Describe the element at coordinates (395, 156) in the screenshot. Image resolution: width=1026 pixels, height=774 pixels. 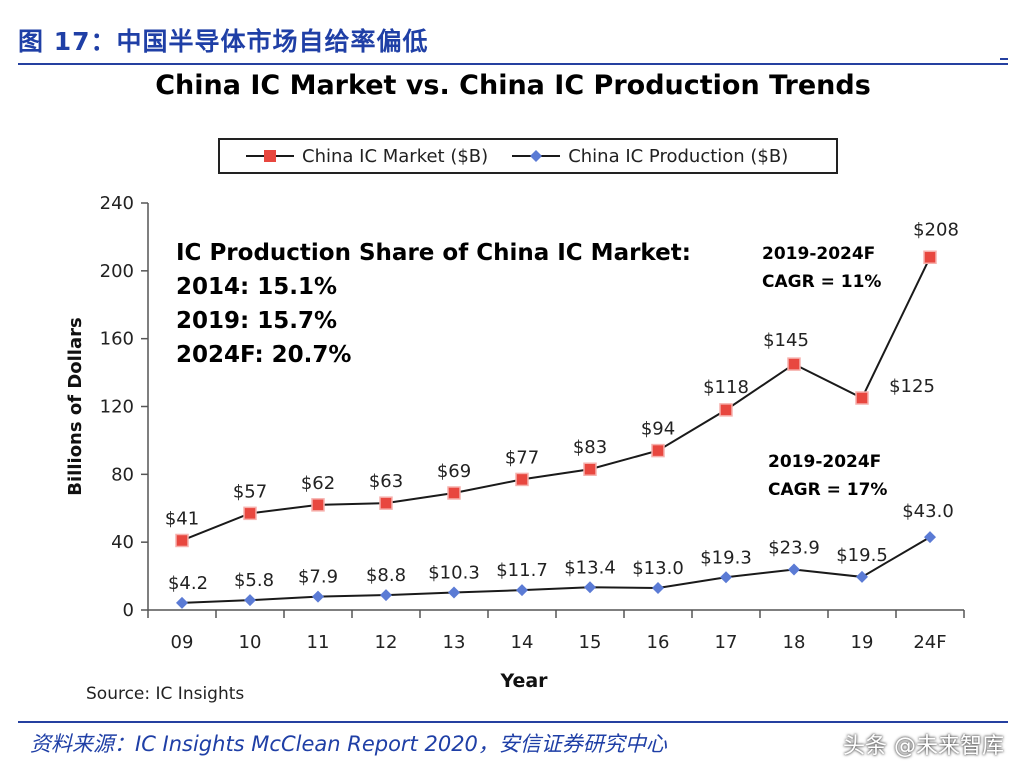
I see `legend-market-label: China IC Market ($B)` at that location.